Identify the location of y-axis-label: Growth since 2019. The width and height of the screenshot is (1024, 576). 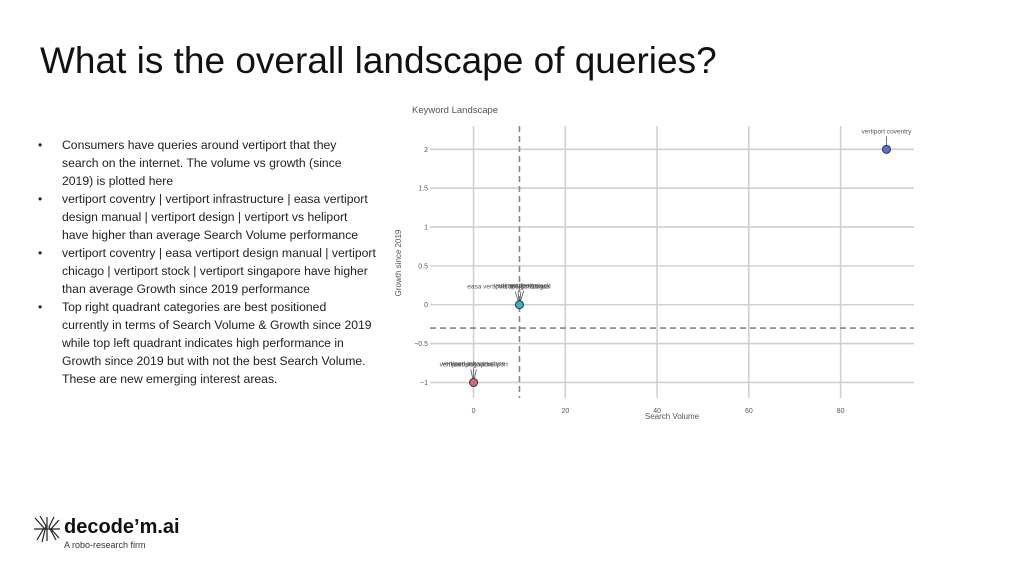
(398, 262).